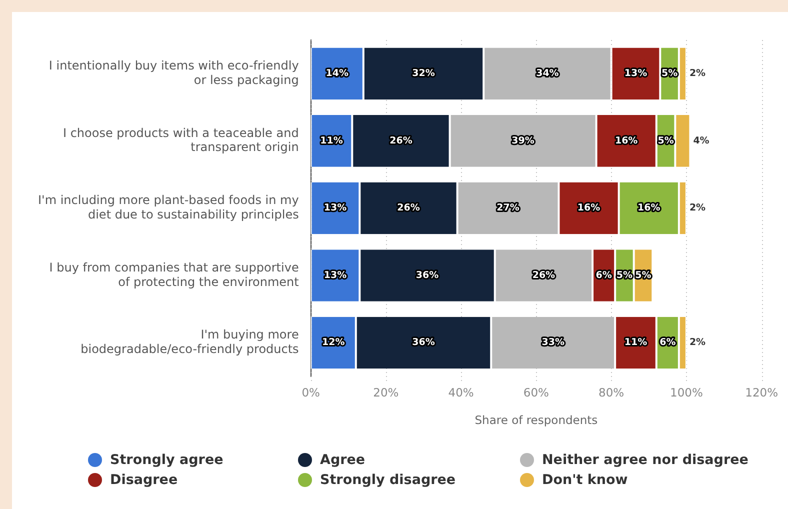 The height and width of the screenshot is (509, 788). I want to click on text: 4%, so click(701, 140).